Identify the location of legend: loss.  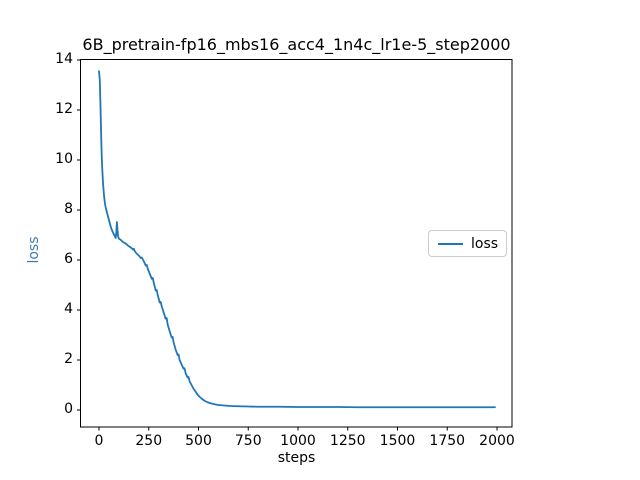
(467, 243).